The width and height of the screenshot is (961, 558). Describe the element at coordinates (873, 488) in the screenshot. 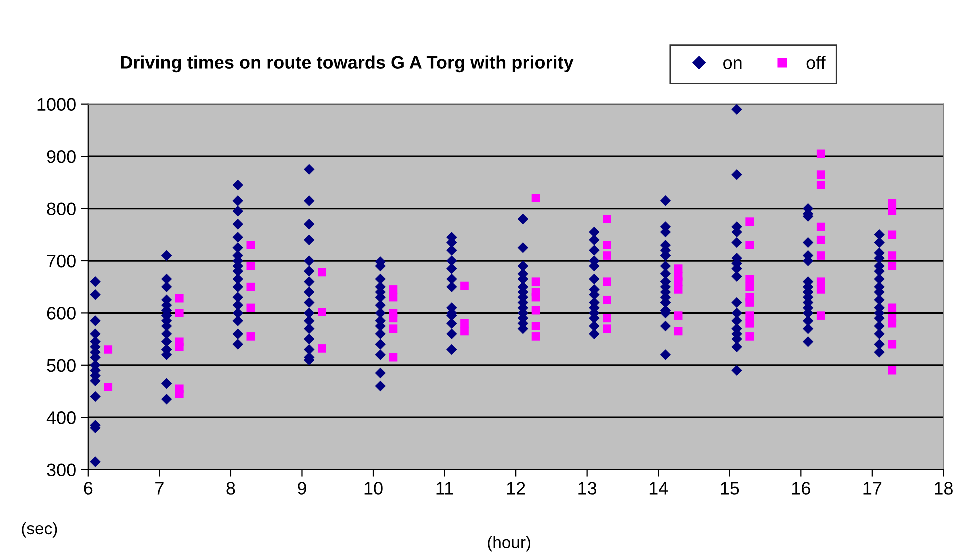

I see `x-tick-label: 17` at that location.